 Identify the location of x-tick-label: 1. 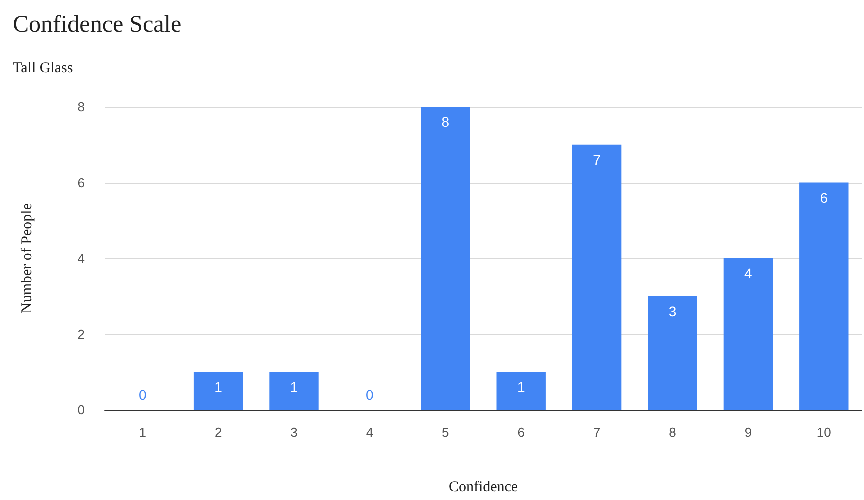
(142, 432).